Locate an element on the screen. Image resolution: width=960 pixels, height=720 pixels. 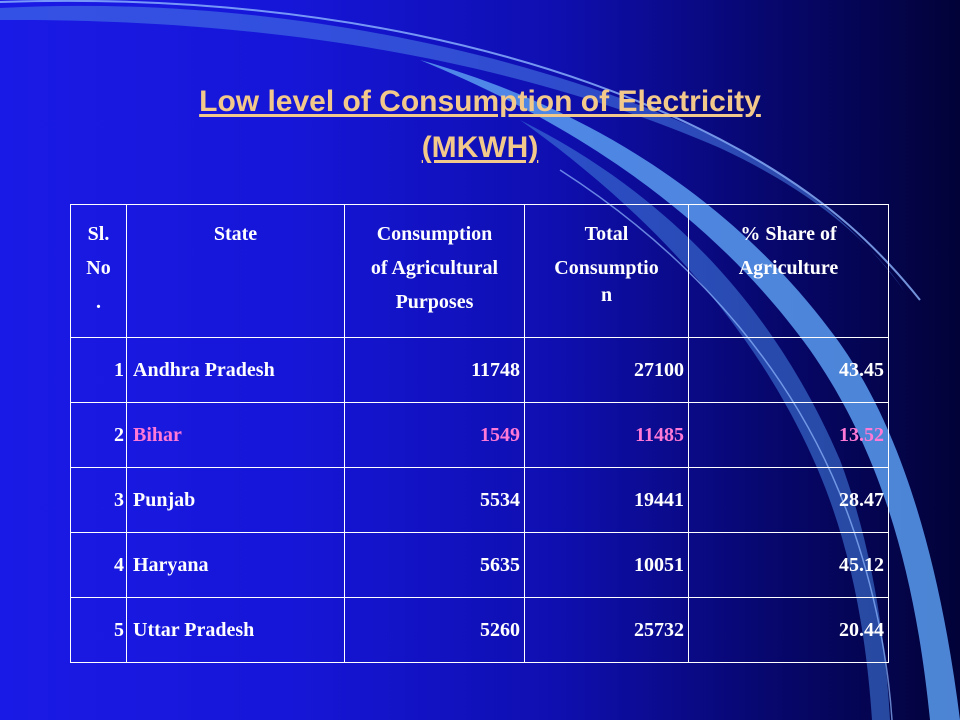
header-line: Sl. is located at coordinates (98, 234).